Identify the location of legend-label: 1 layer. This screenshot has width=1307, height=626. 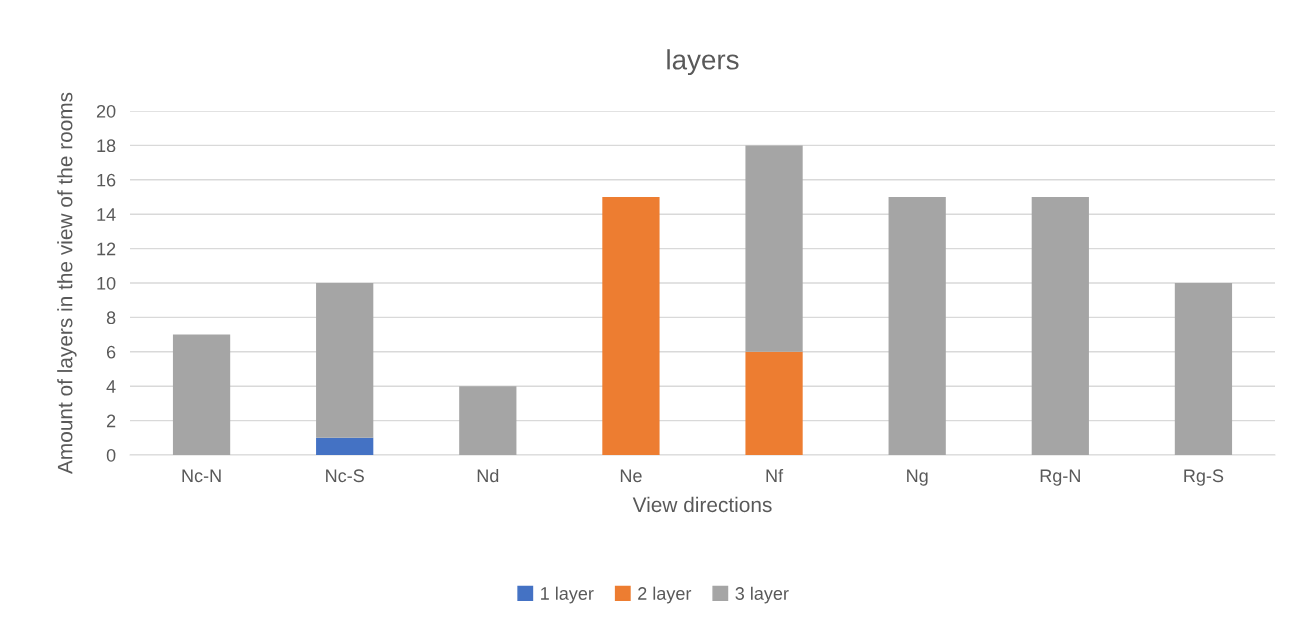
(567, 595).